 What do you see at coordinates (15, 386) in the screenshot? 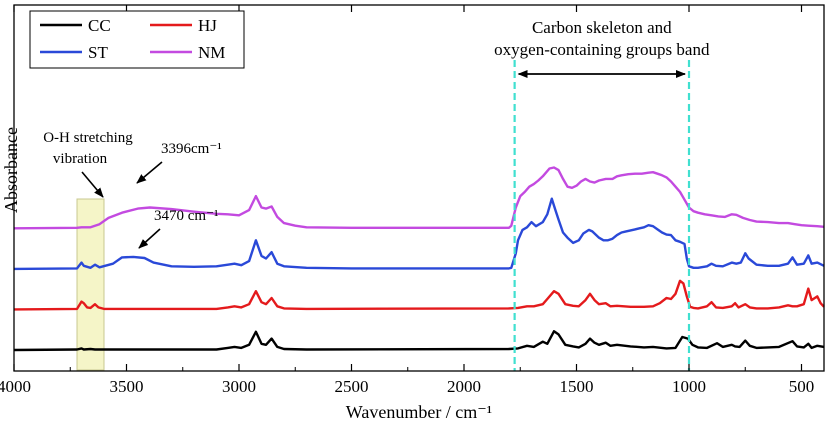
I see `x-tick-label: 4000` at bounding box center [15, 386].